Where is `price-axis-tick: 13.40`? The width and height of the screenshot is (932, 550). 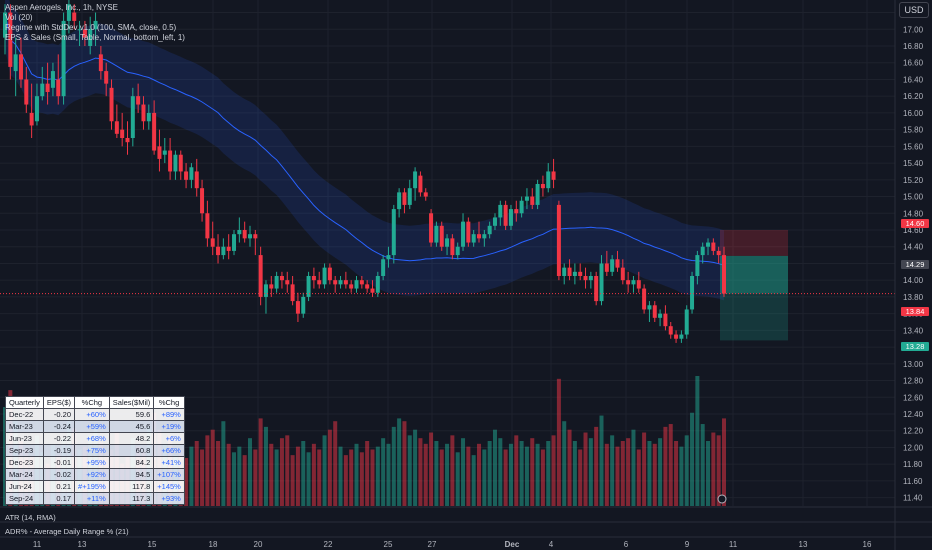
price-axis-tick: 13.40 is located at coordinates (913, 330).